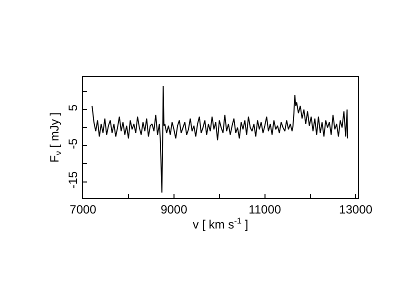 This screenshot has width=400, height=300. What do you see at coordinates (356, 209) in the screenshot?
I see `x-tick-label: 13000` at bounding box center [356, 209].